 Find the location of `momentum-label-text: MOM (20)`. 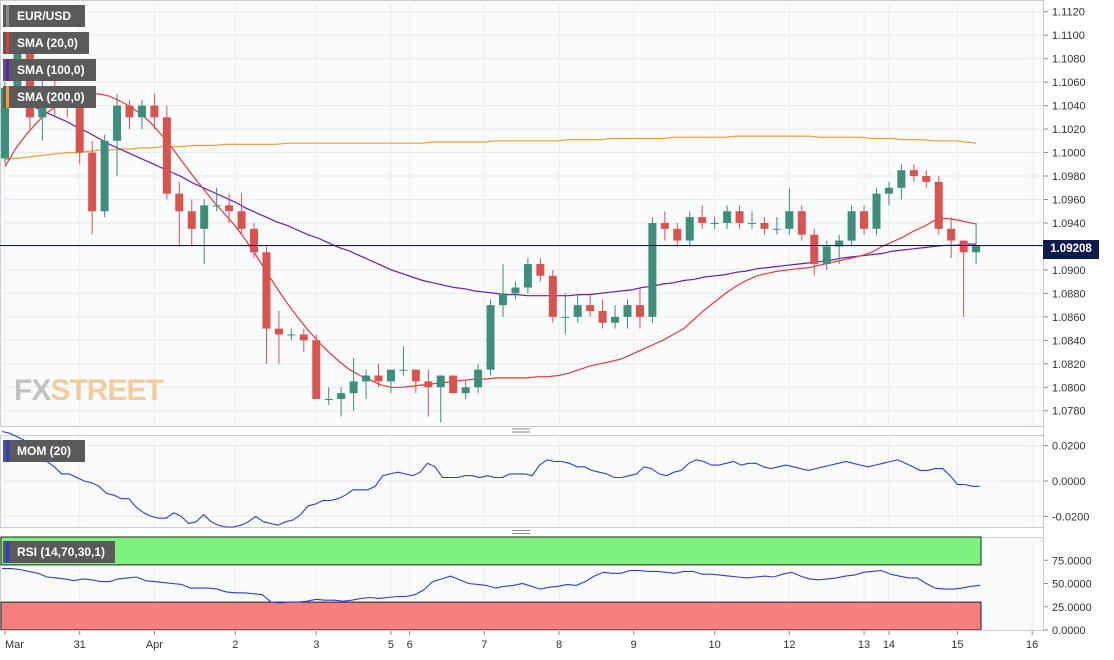

momentum-label-text: MOM (20) is located at coordinates (44, 451).